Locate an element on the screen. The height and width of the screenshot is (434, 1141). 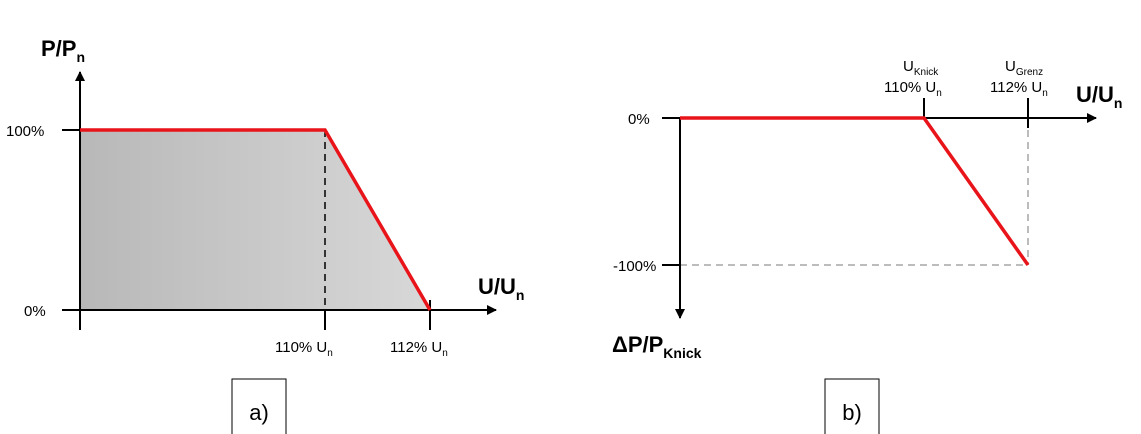
panel-b-knick-symbol: UKnick is located at coordinates (921, 68).